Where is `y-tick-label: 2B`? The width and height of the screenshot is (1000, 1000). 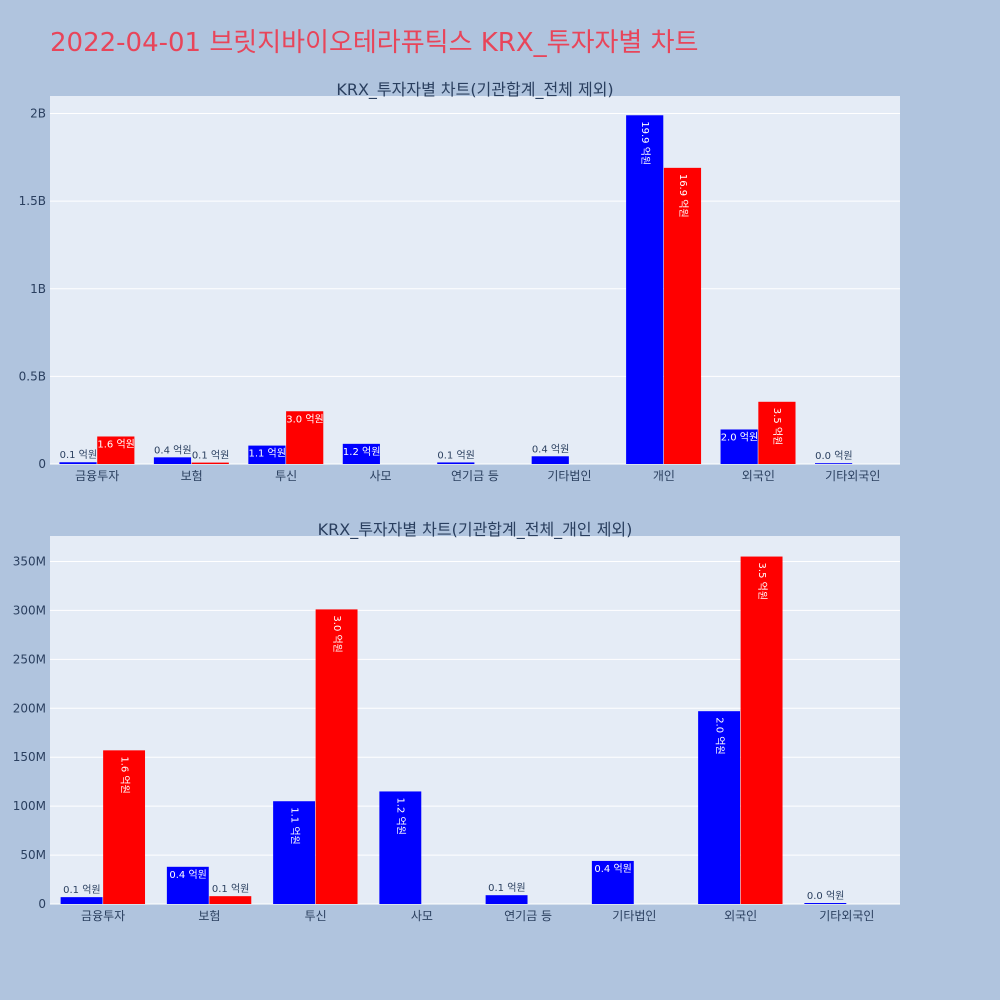 y-tick-label: 2B is located at coordinates (38, 114).